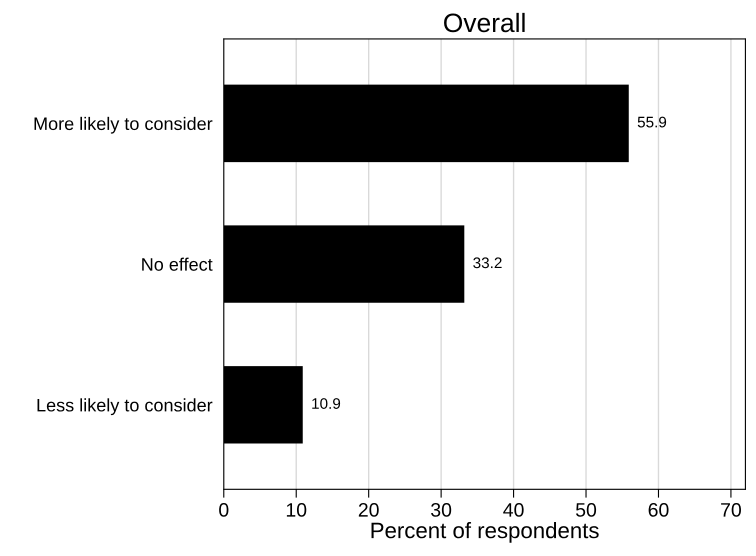 This screenshot has height=556, width=756. Describe the element at coordinates (586, 509) in the screenshot. I see `x-tick-label: 50` at that location.